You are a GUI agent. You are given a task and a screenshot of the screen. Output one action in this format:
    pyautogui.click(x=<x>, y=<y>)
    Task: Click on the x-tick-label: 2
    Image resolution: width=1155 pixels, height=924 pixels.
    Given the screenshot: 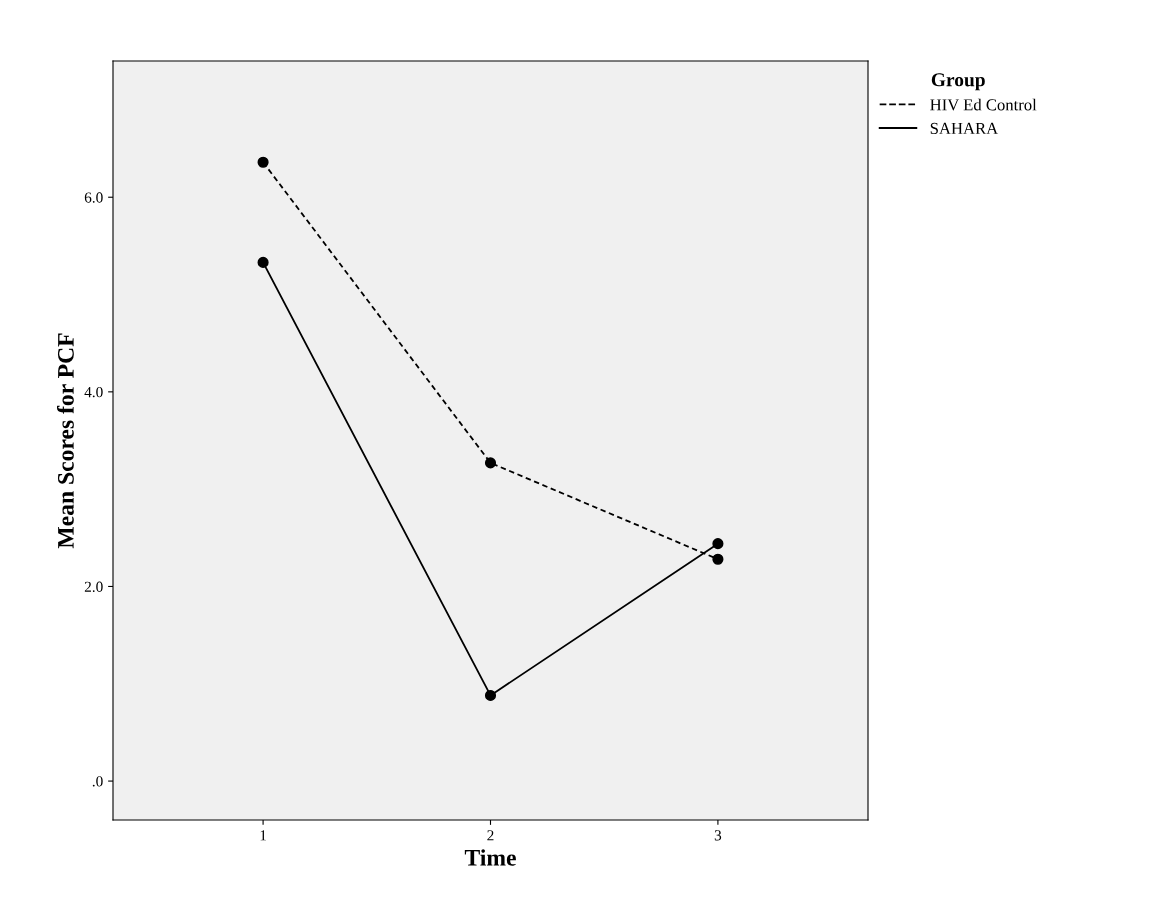 What is the action you would take?
    pyautogui.click(x=490, y=835)
    